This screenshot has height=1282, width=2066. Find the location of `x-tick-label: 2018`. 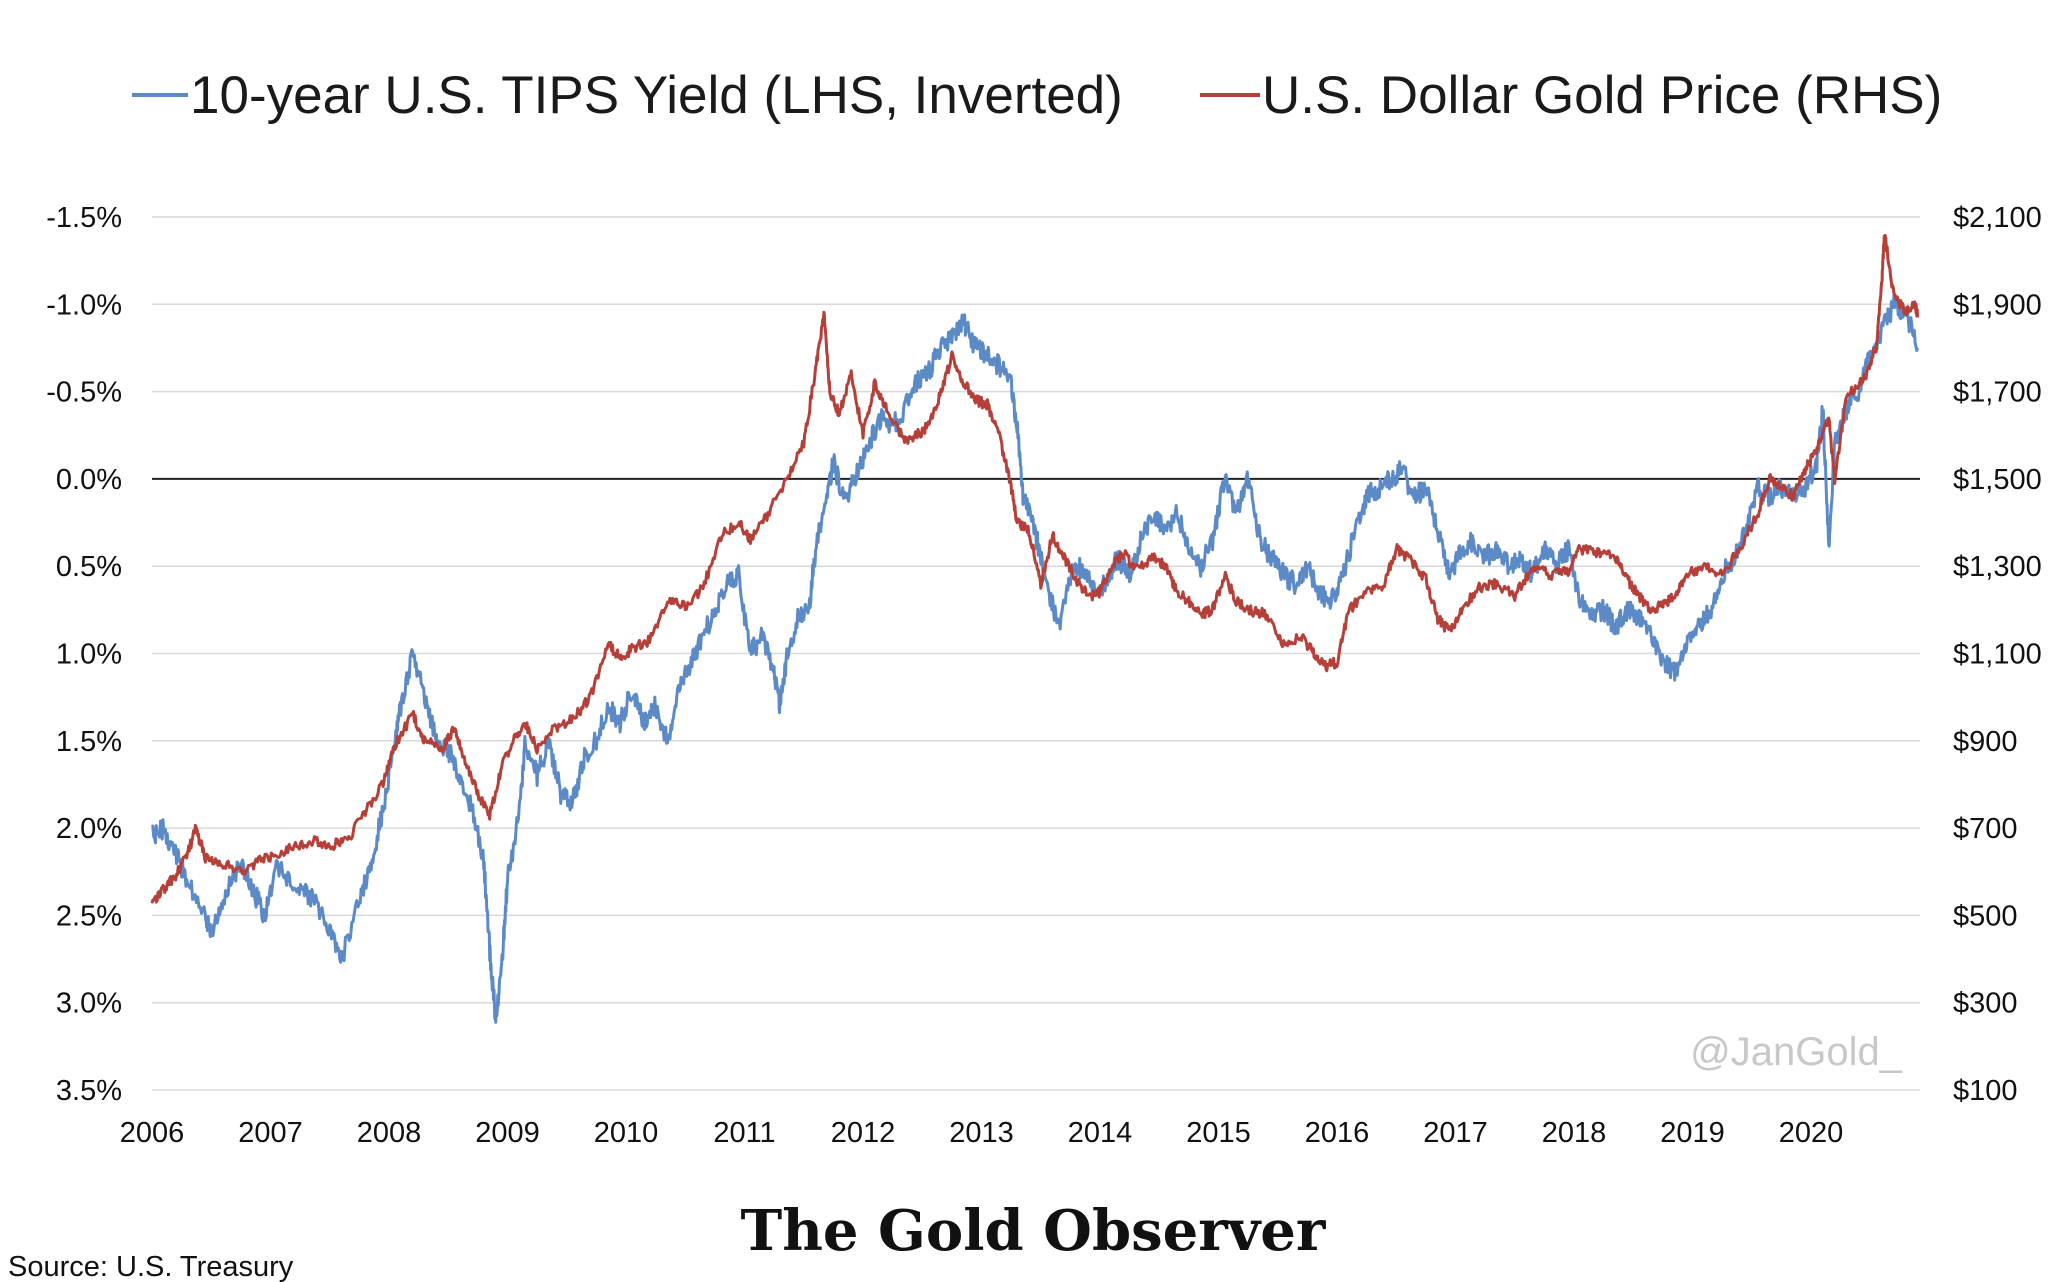

x-tick-label: 2018 is located at coordinates (1574, 1133).